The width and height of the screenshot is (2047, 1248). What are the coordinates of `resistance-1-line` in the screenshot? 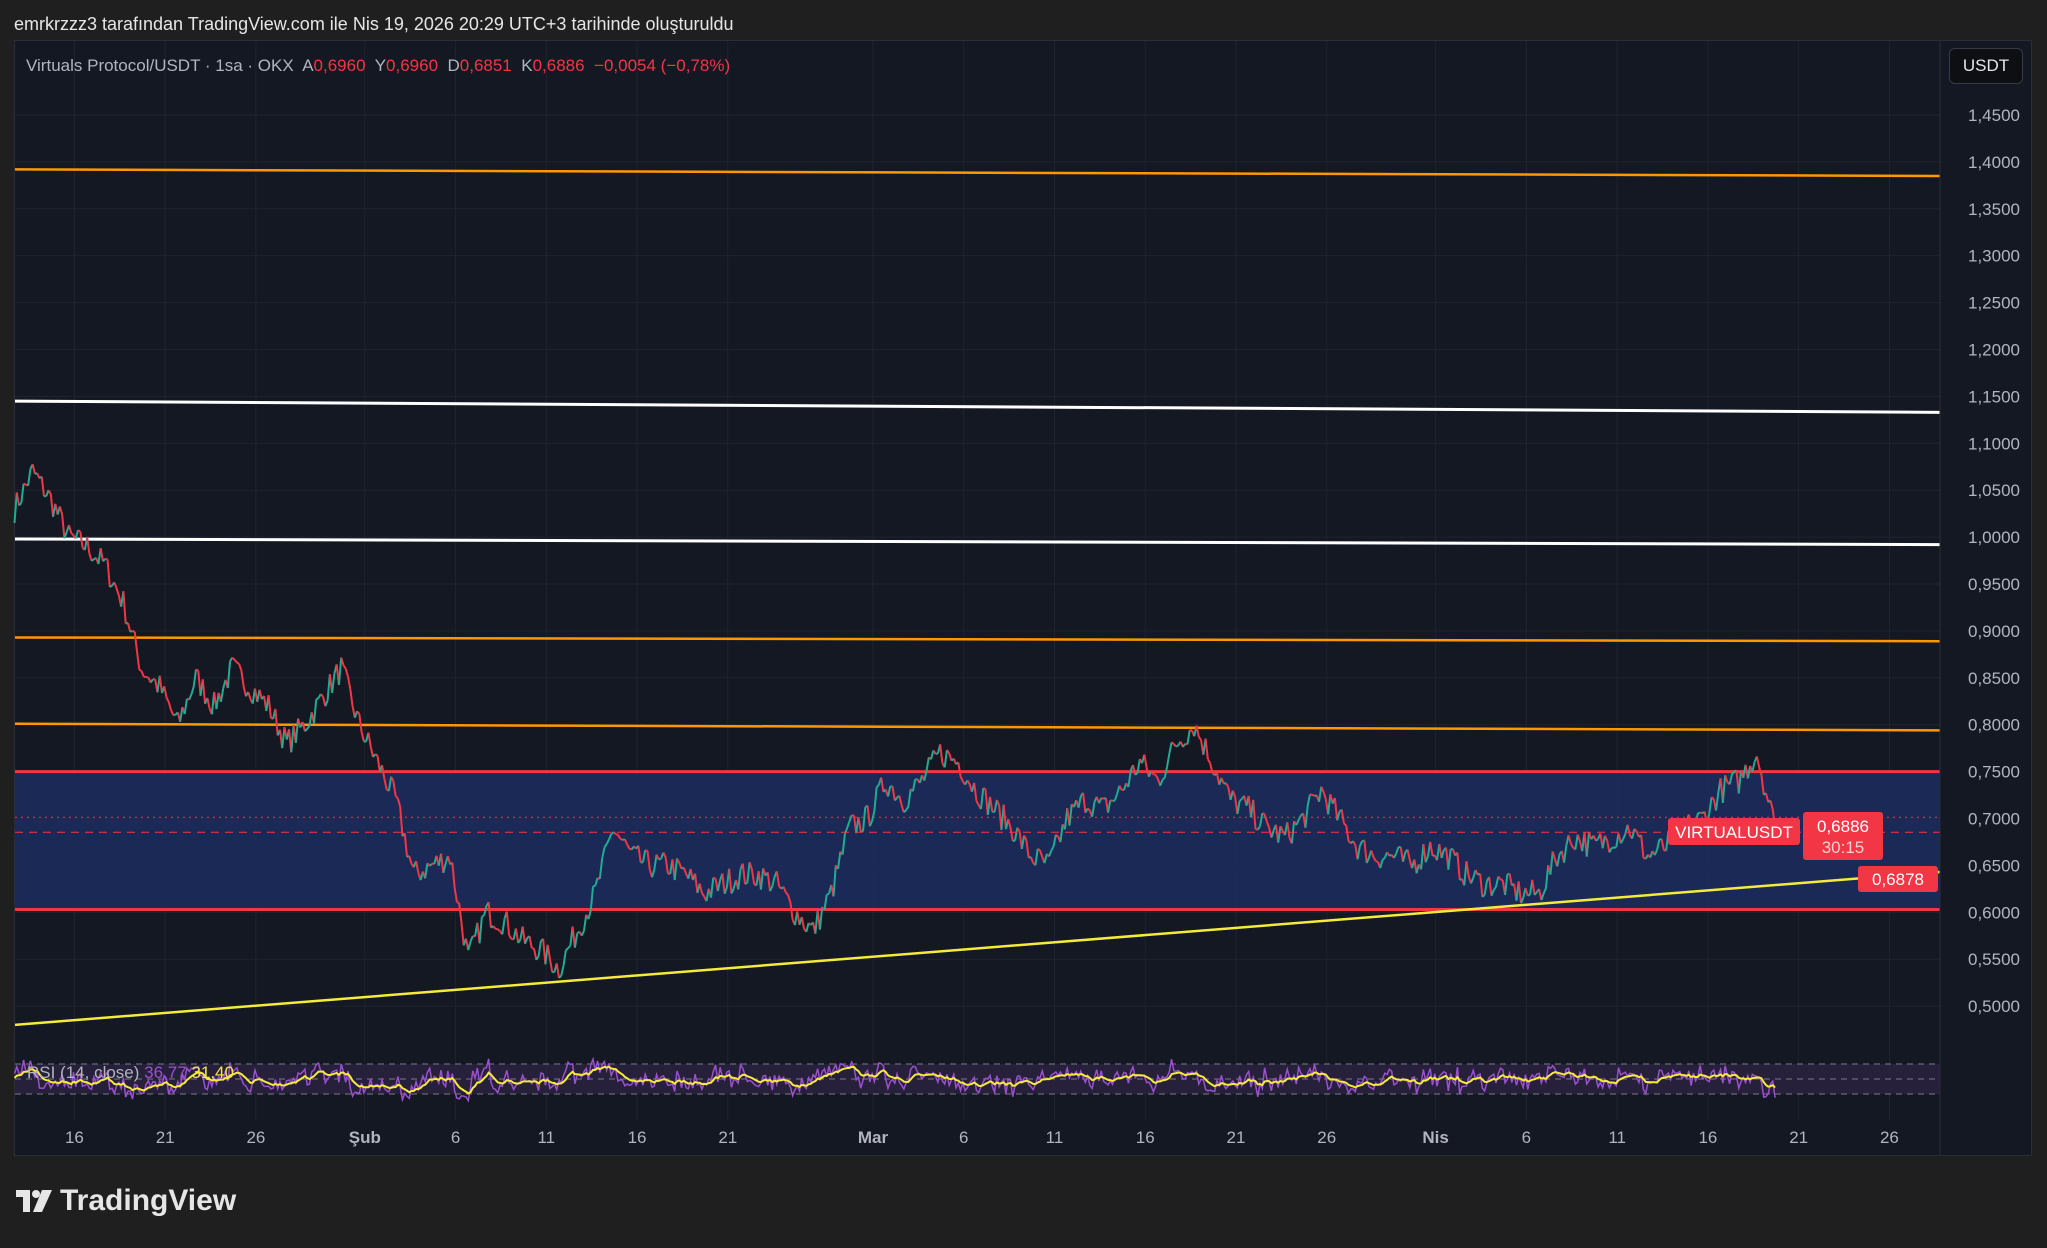 It's located at (977, 173).